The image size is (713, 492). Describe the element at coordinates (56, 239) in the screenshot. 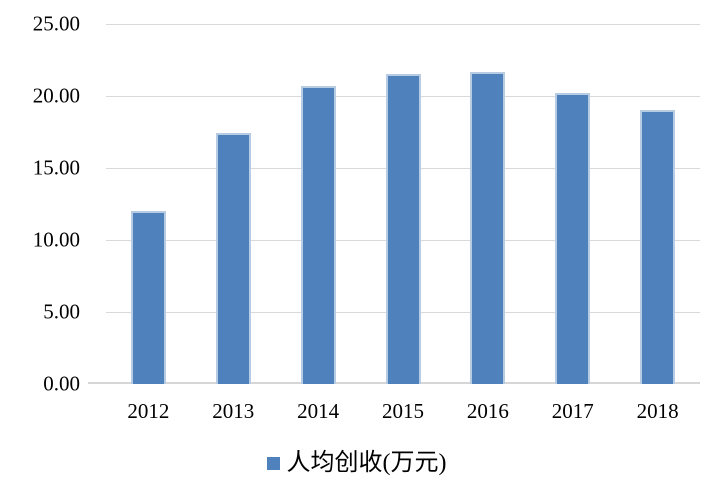

I see `y-tick-label: 10.00` at that location.